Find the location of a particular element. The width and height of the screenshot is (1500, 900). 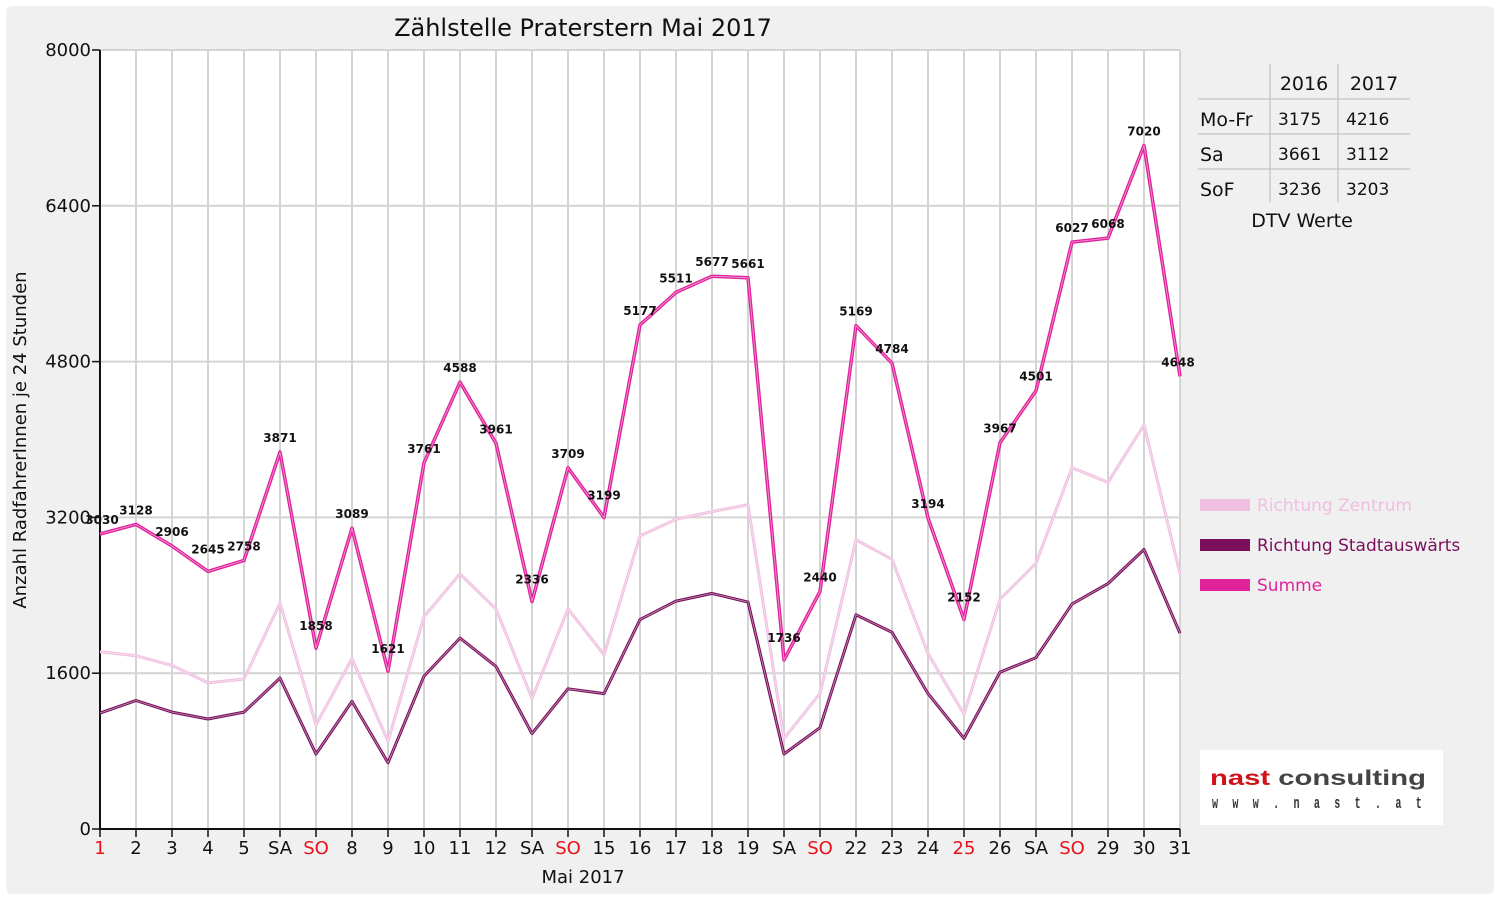

data-label: 1736 is located at coordinates (783, 638).